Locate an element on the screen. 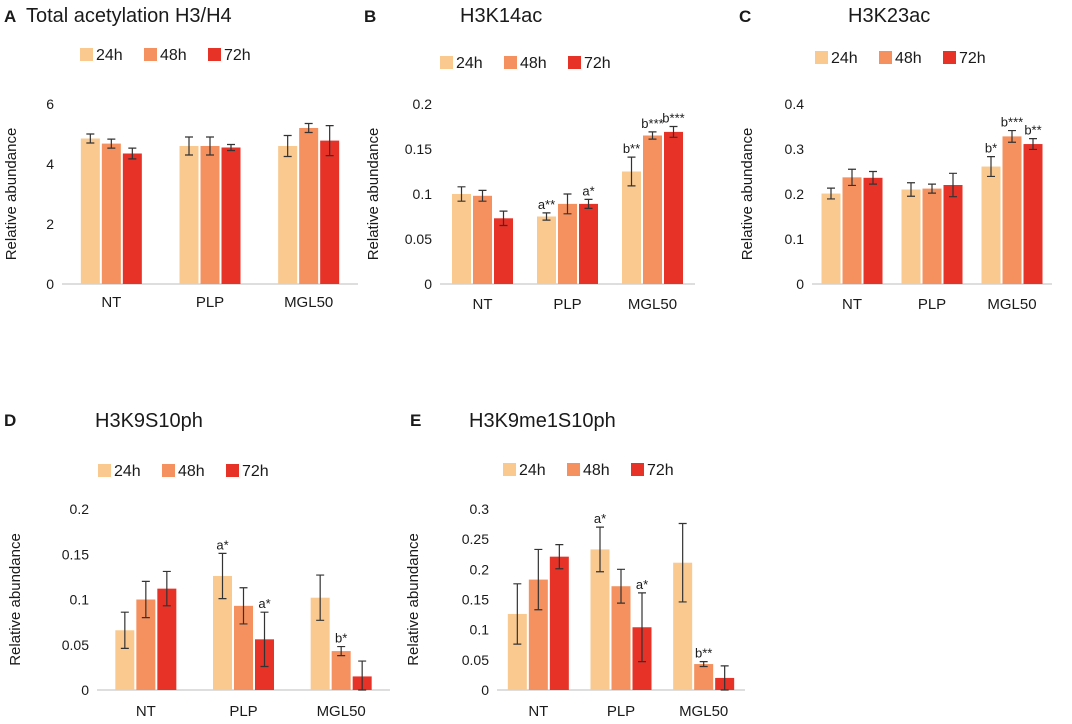 Image resolution: width=1072 pixels, height=724 pixels. panel-letter: D is located at coordinates (10, 420).